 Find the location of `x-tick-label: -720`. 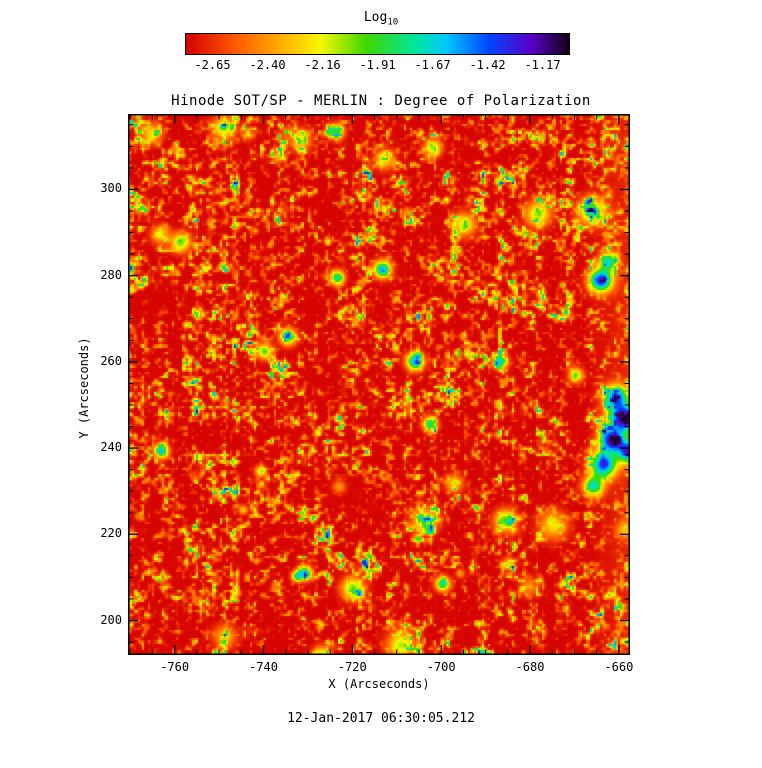

x-tick-label: -720 is located at coordinates (352, 667).